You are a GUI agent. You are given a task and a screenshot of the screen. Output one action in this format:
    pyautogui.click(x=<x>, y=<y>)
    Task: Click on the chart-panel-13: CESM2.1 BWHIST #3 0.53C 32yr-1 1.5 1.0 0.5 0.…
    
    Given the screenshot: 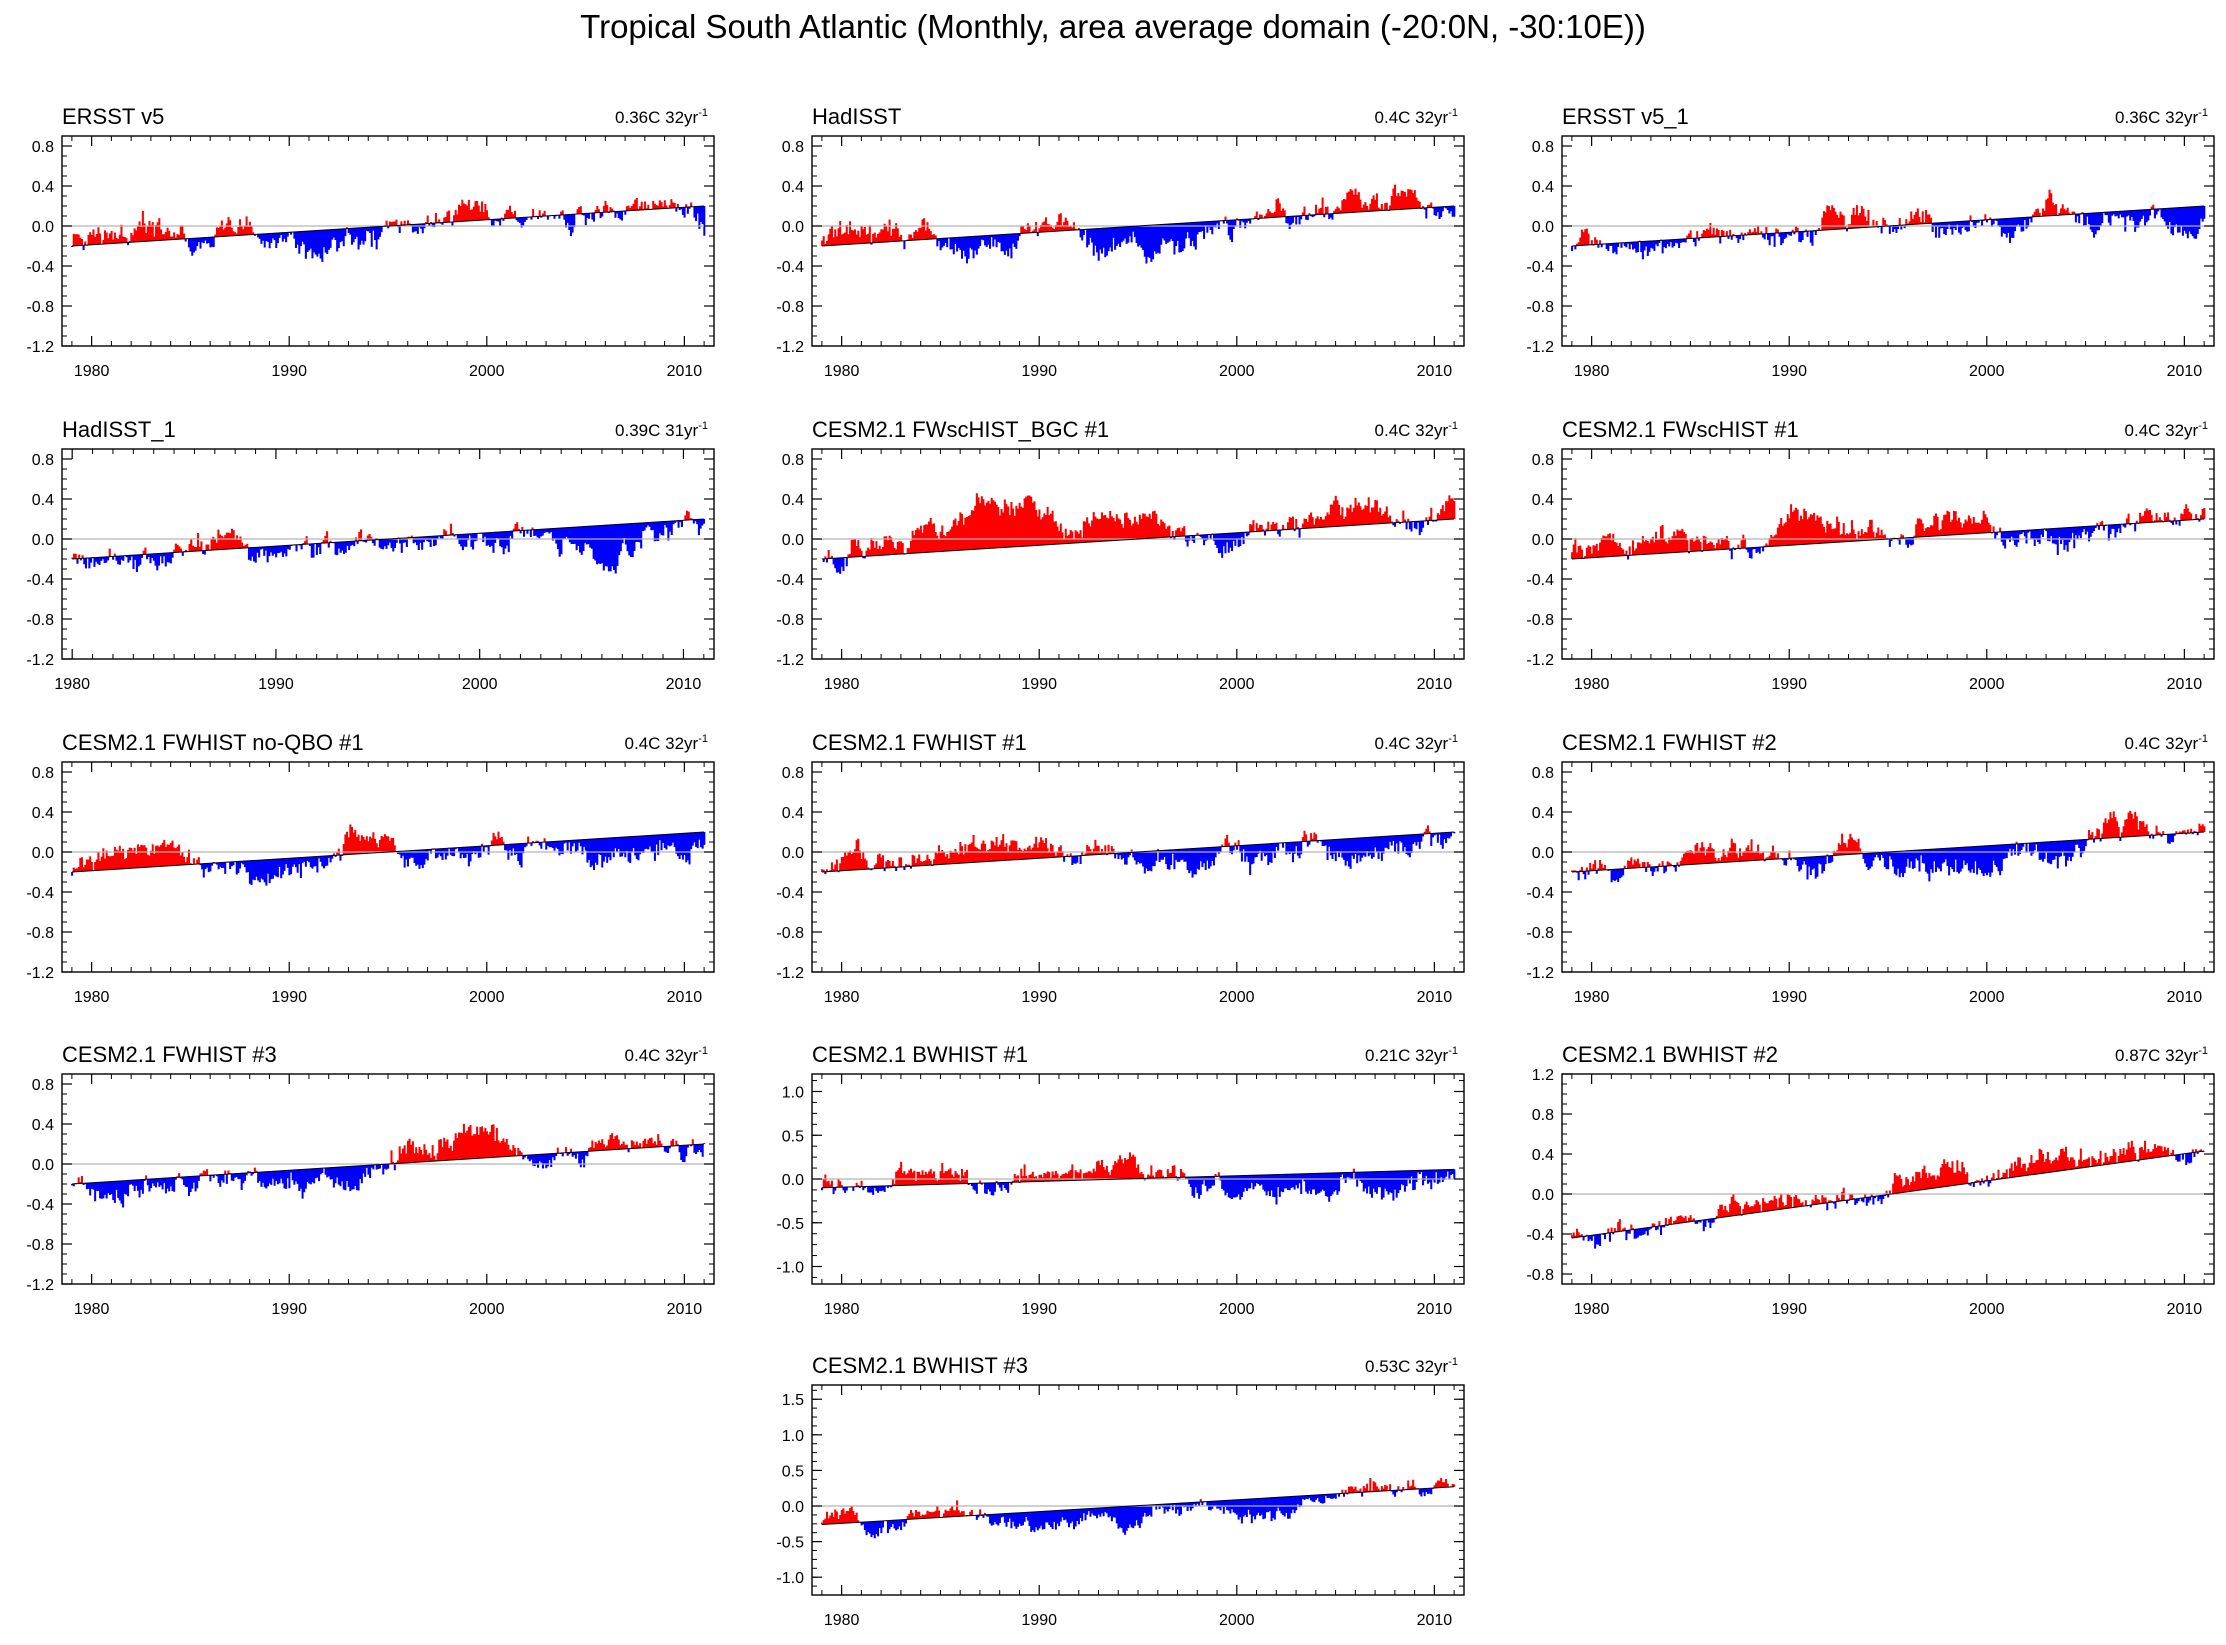 What is the action you would take?
    pyautogui.click(x=1120, y=1491)
    